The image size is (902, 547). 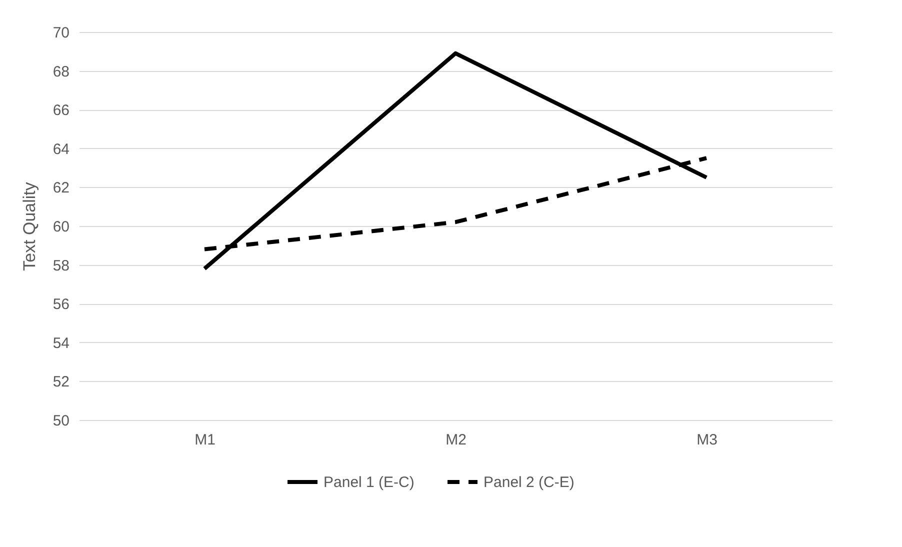 What do you see at coordinates (61, 421) in the screenshot?
I see `y-tick-label: 50` at bounding box center [61, 421].